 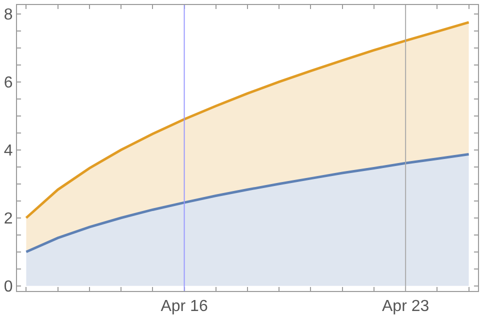 I want to click on y-tick-label: 4, so click(x=8, y=151).